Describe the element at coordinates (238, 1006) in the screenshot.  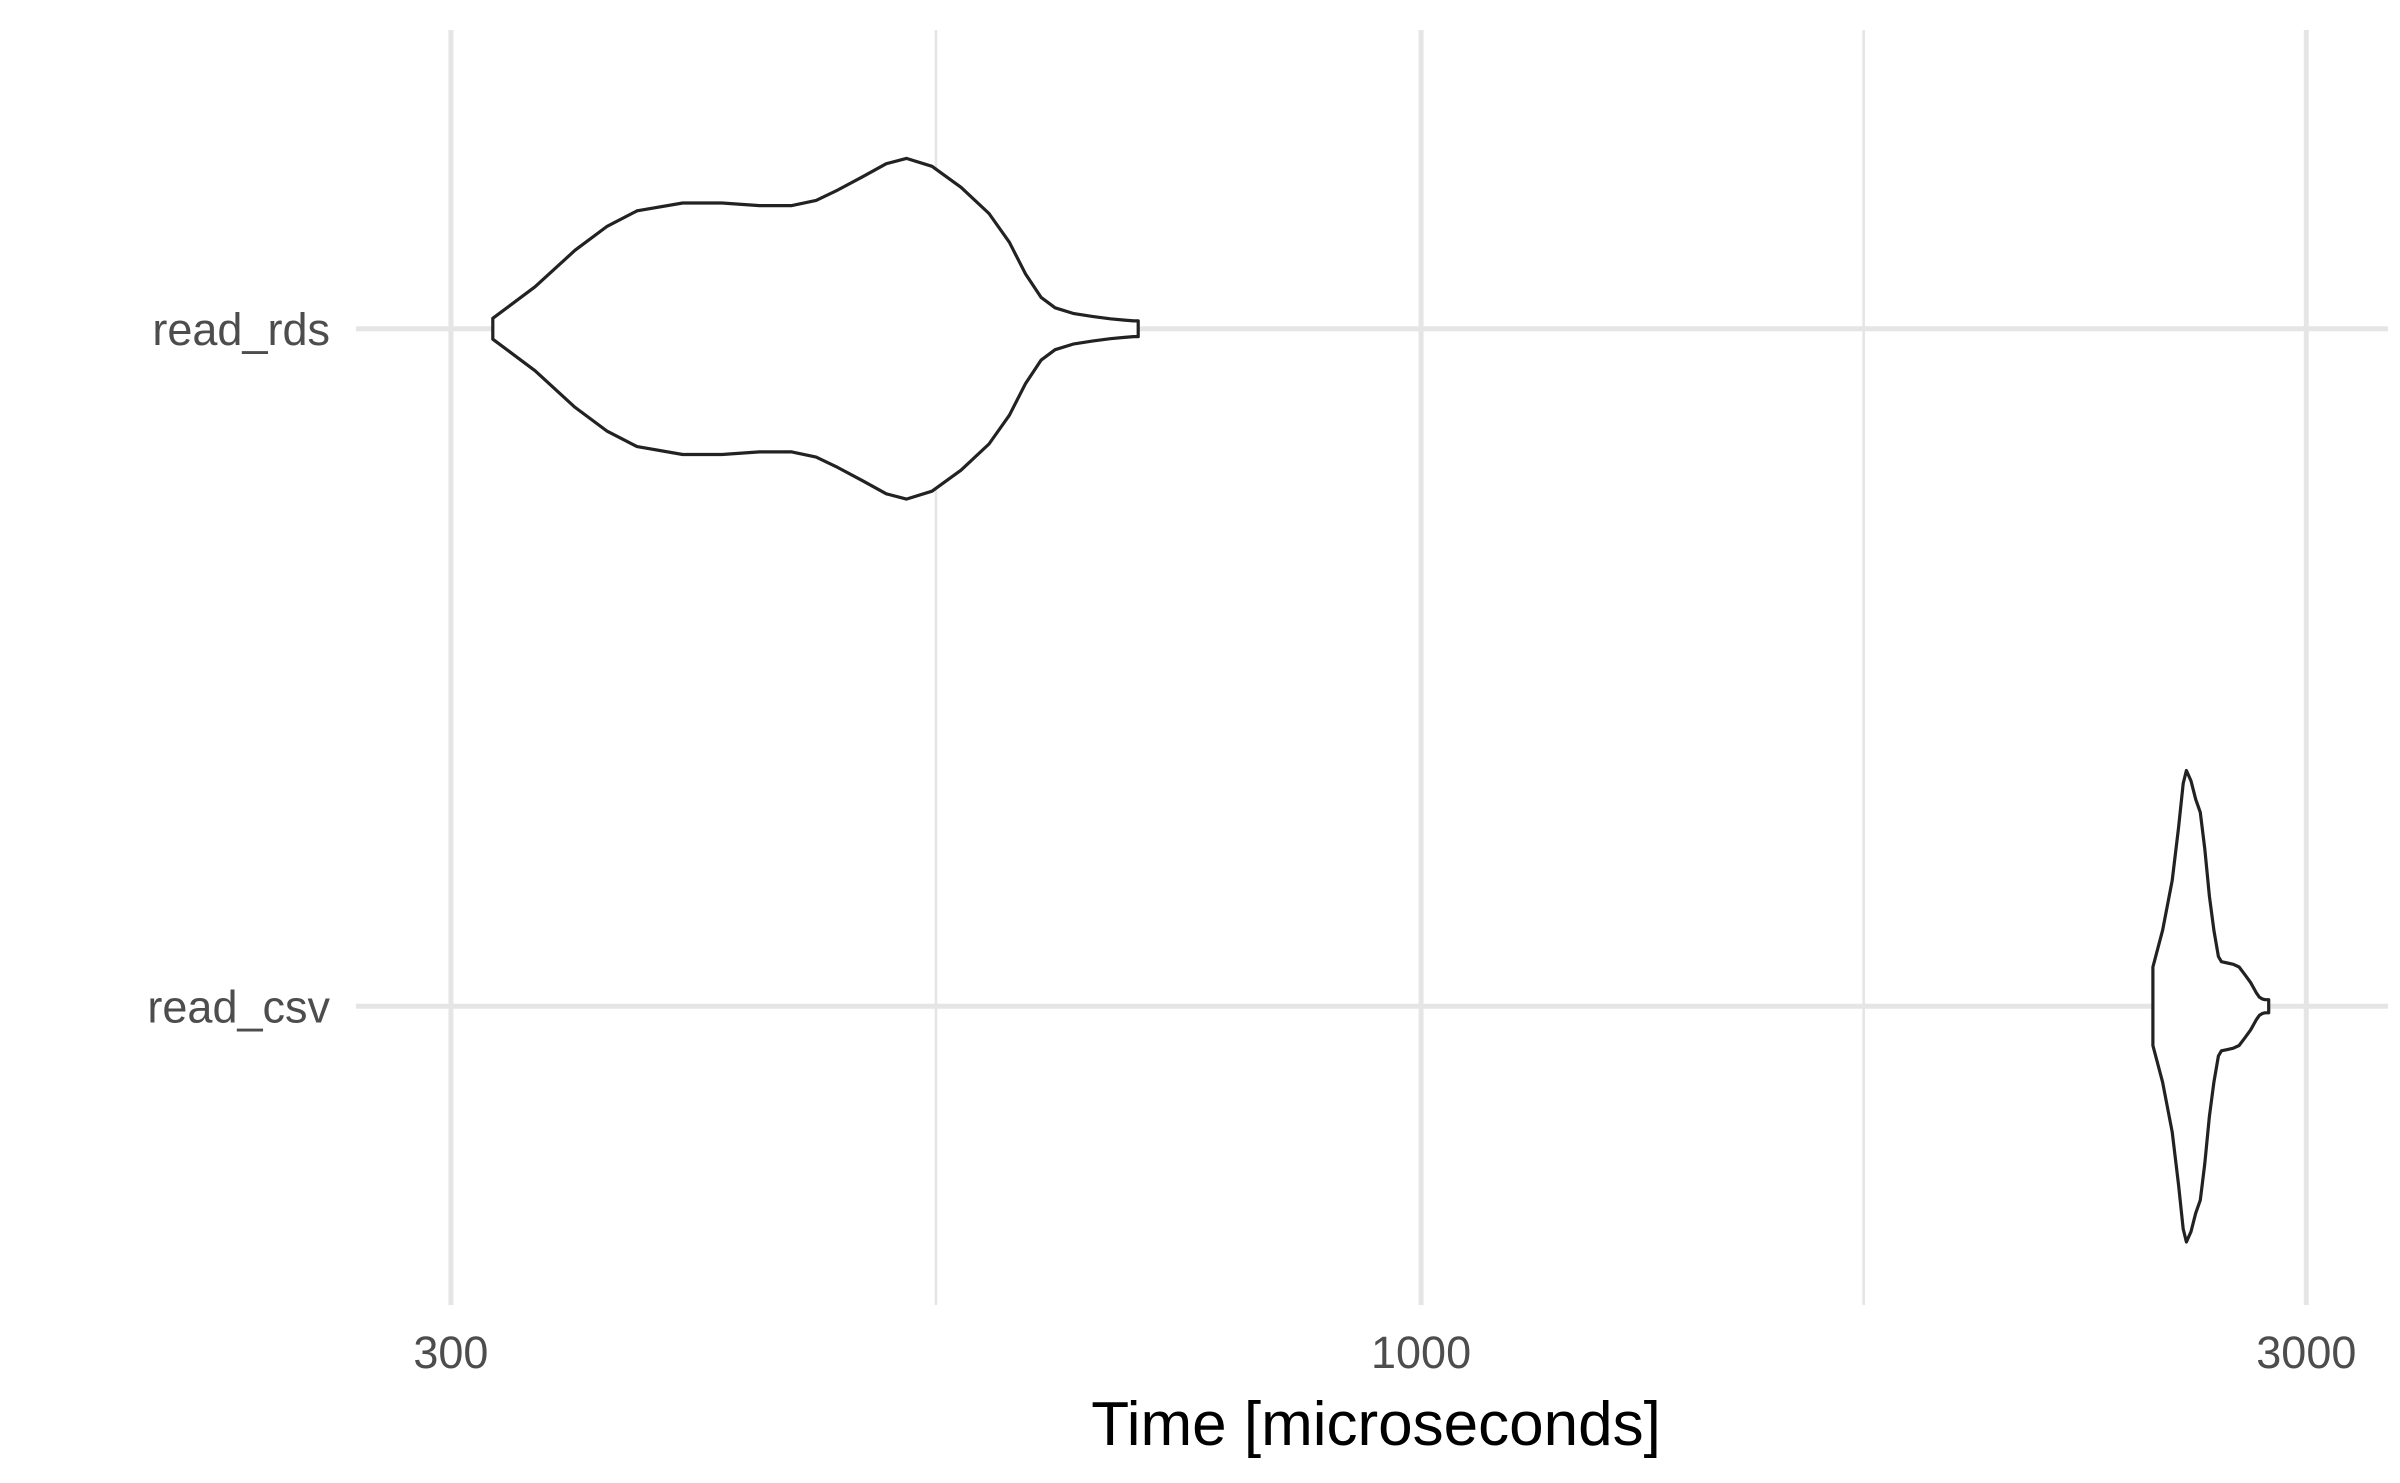
I see `y-tick-label: read_csv` at that location.